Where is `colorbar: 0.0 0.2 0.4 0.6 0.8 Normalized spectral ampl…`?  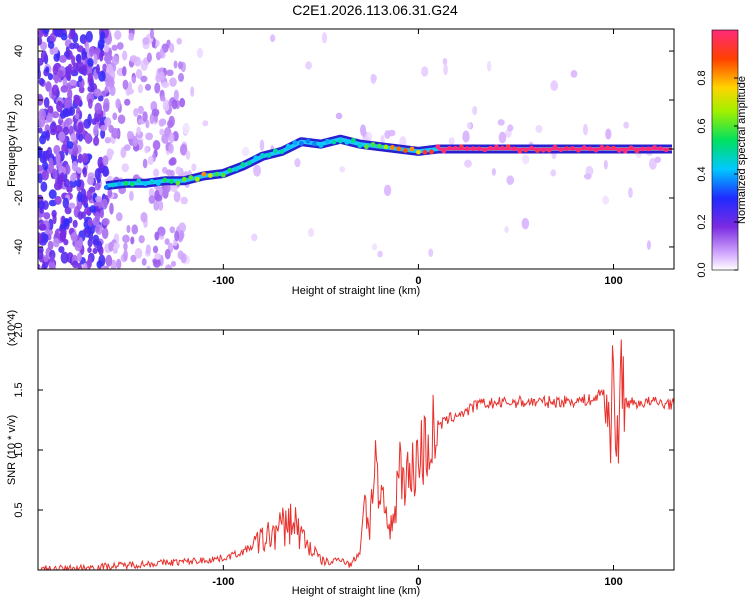 colorbar: 0.0 0.2 0.4 0.6 0.8 Normalized spectral ampl… is located at coordinates (722, 153).